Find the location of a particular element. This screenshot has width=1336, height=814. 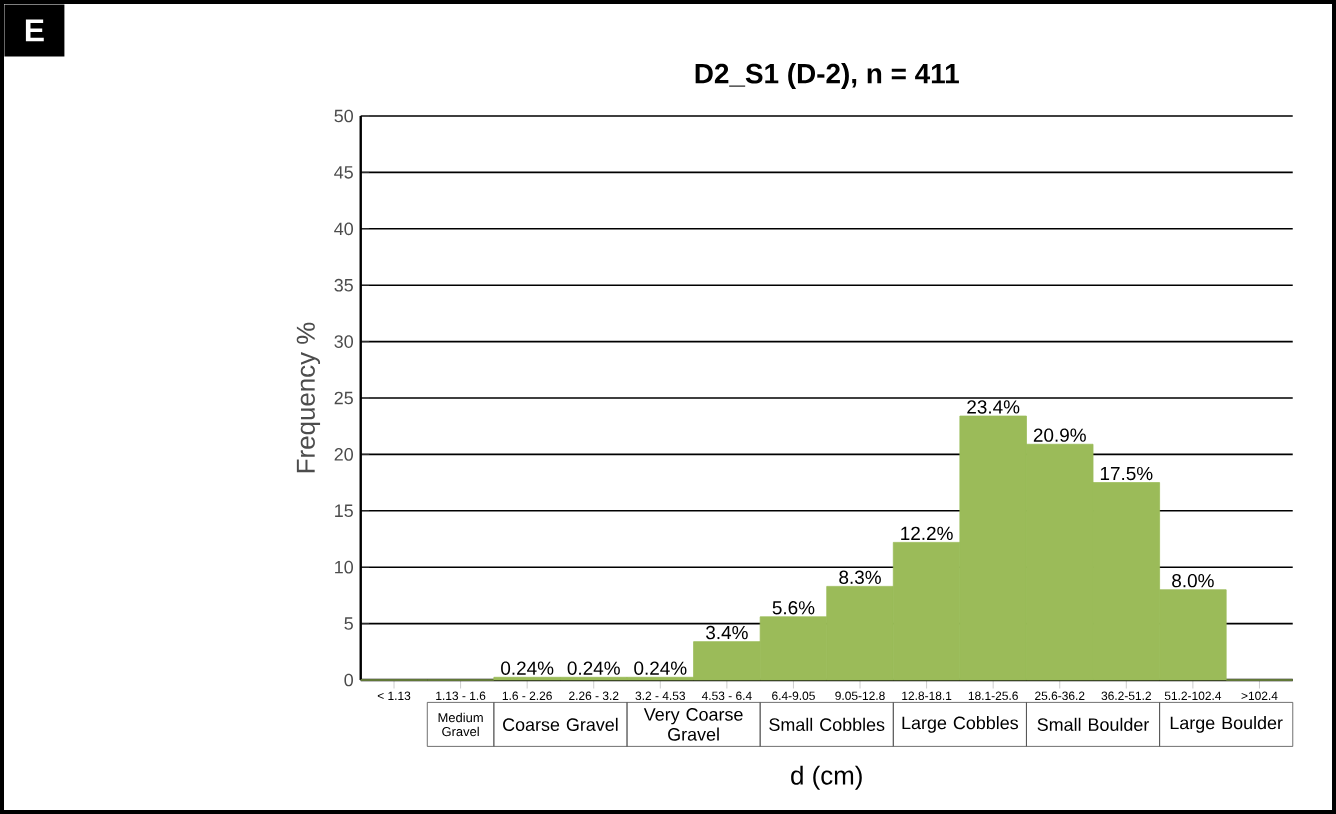

data-label: 12.2% is located at coordinates (927, 533).